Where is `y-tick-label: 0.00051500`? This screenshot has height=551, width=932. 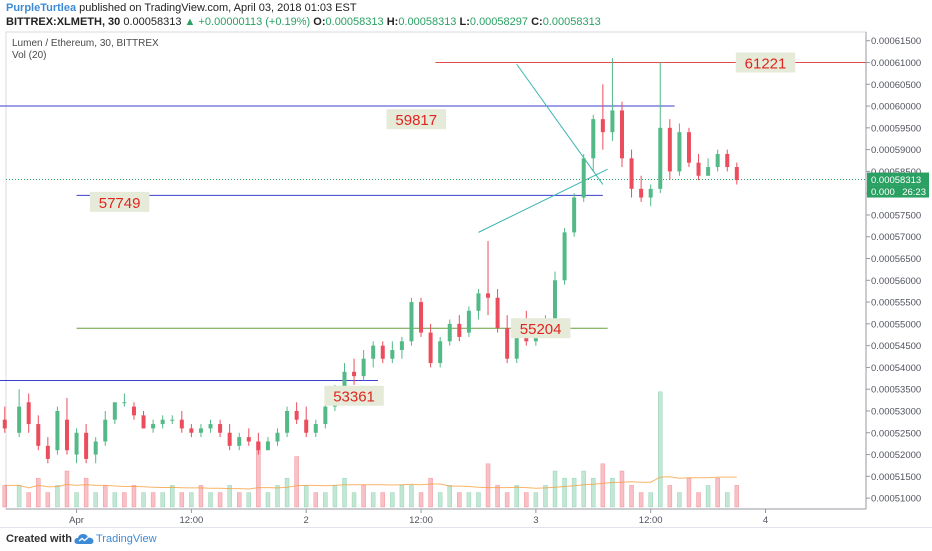 y-tick-label: 0.00051500 is located at coordinates (896, 477).